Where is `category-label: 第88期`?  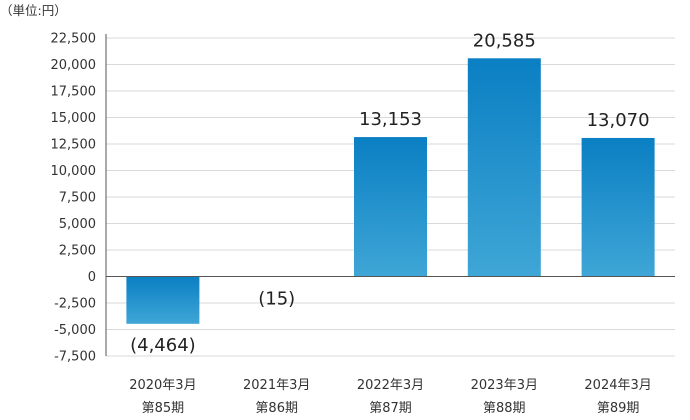
category-label: 第88期 is located at coordinates (504, 408).